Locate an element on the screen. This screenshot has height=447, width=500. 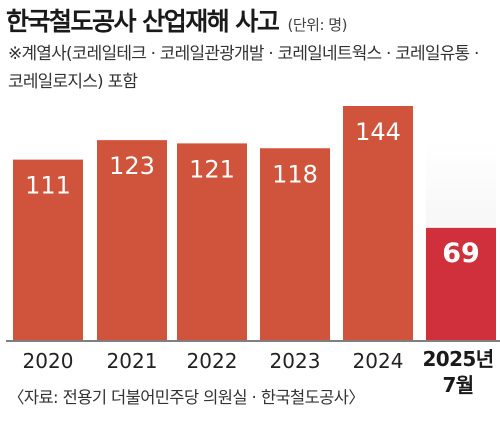
chart-title: 한국철도공사 산업재해 사고 is located at coordinates (143, 21).